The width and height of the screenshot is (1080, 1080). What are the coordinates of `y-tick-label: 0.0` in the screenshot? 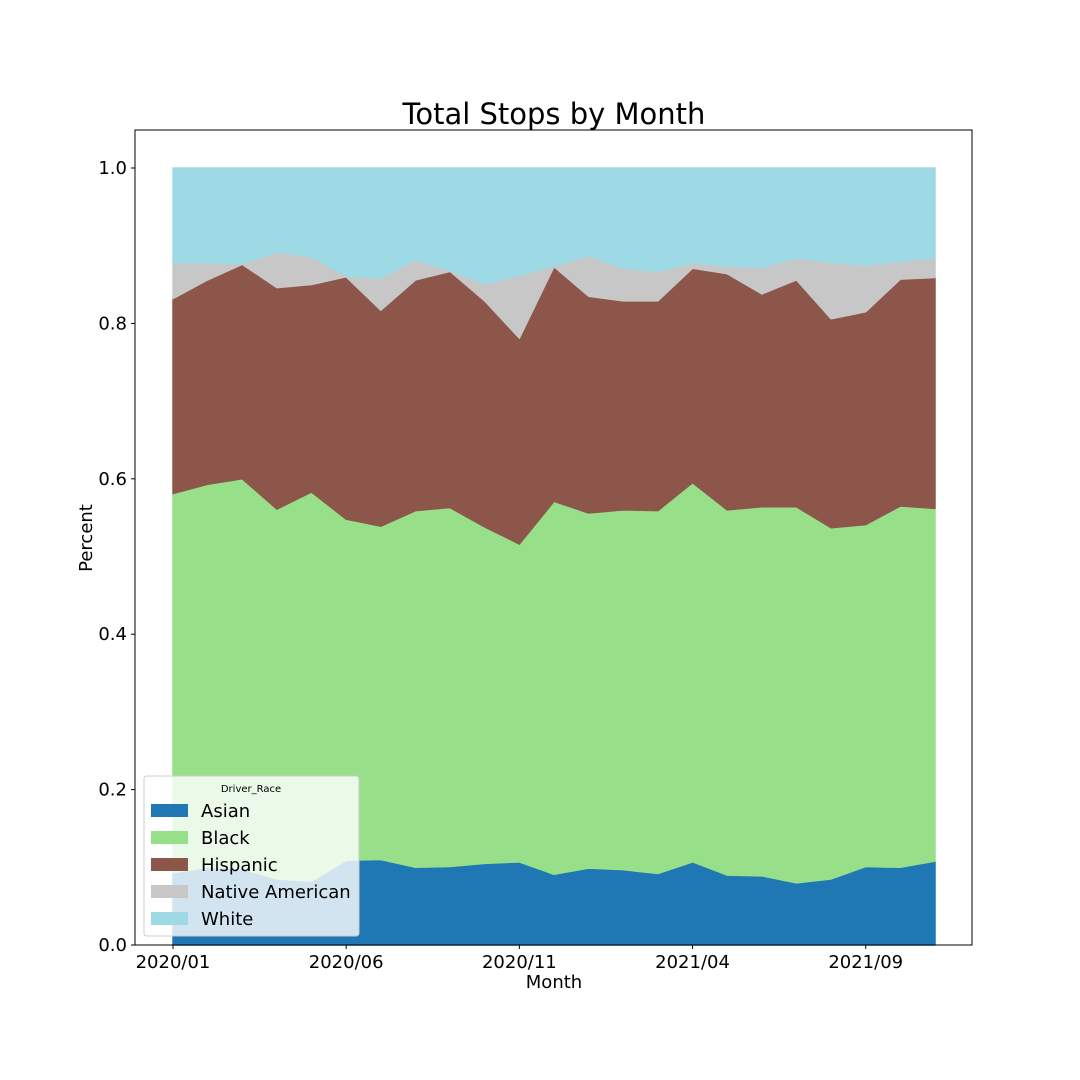 It's located at (112, 945).